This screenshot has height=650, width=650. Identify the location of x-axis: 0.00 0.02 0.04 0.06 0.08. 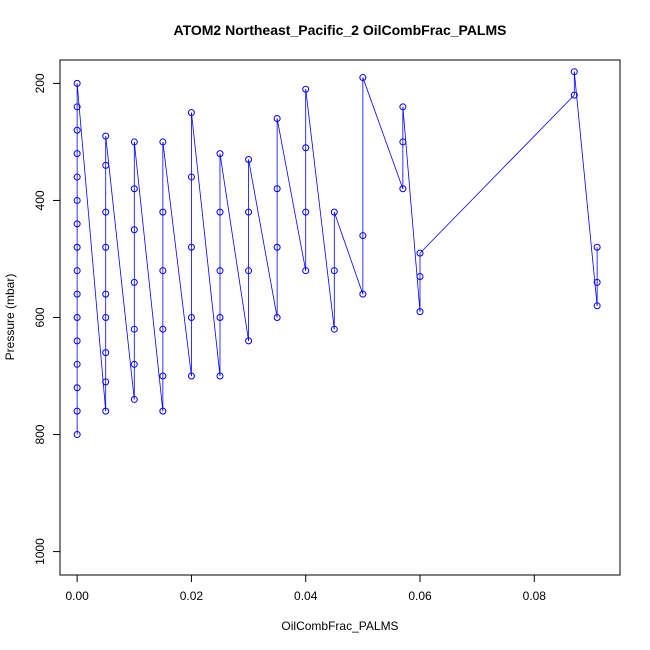
(306, 588).